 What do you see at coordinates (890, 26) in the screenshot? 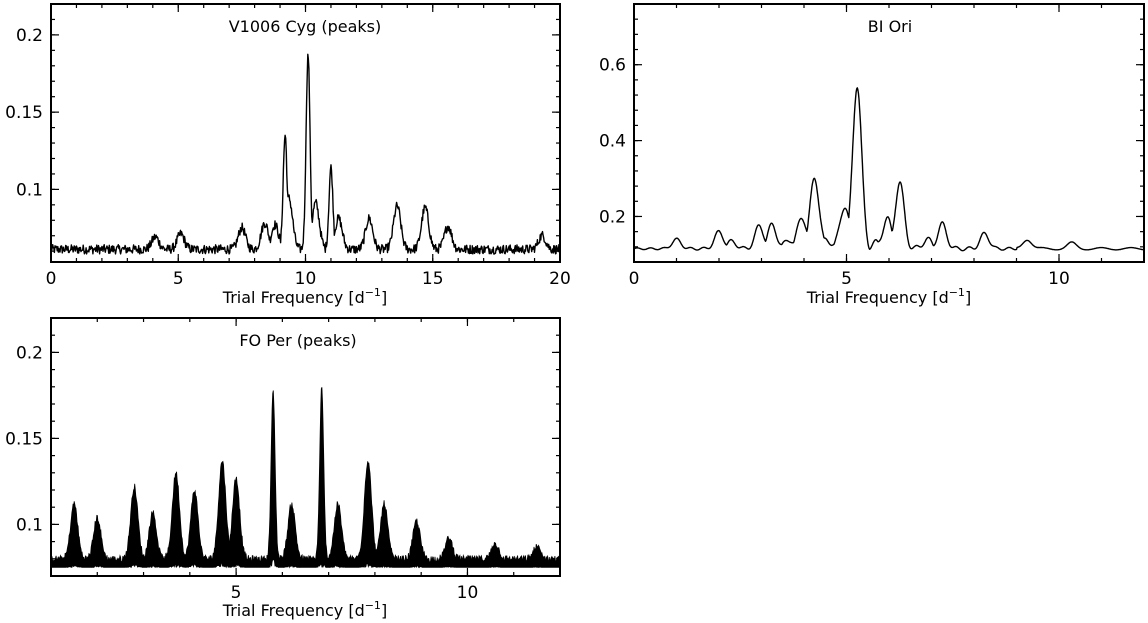
I see `chart-title: BI Ori` at bounding box center [890, 26].